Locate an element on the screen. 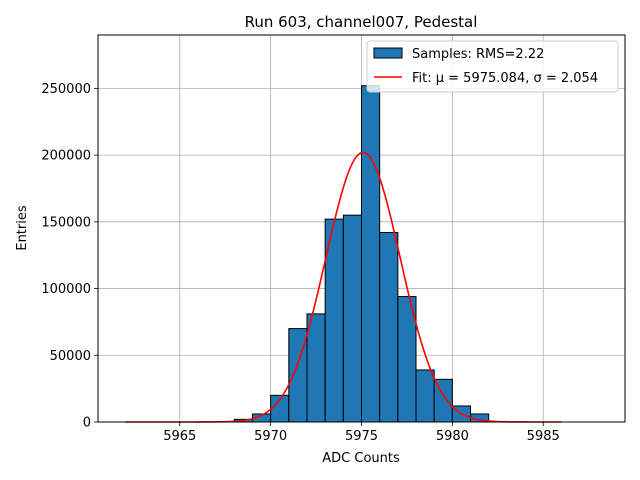  y-tick-label: 250000 is located at coordinates (66, 89).